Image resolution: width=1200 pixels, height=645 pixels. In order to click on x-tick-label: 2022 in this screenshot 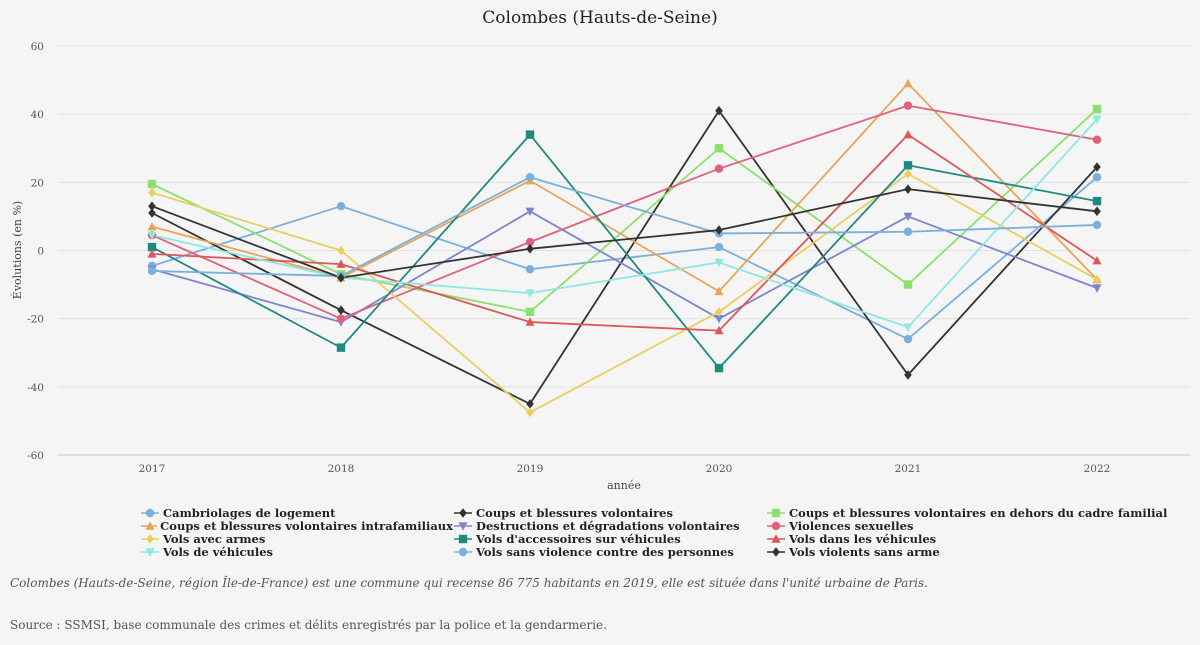, I will do `click(1097, 469)`.